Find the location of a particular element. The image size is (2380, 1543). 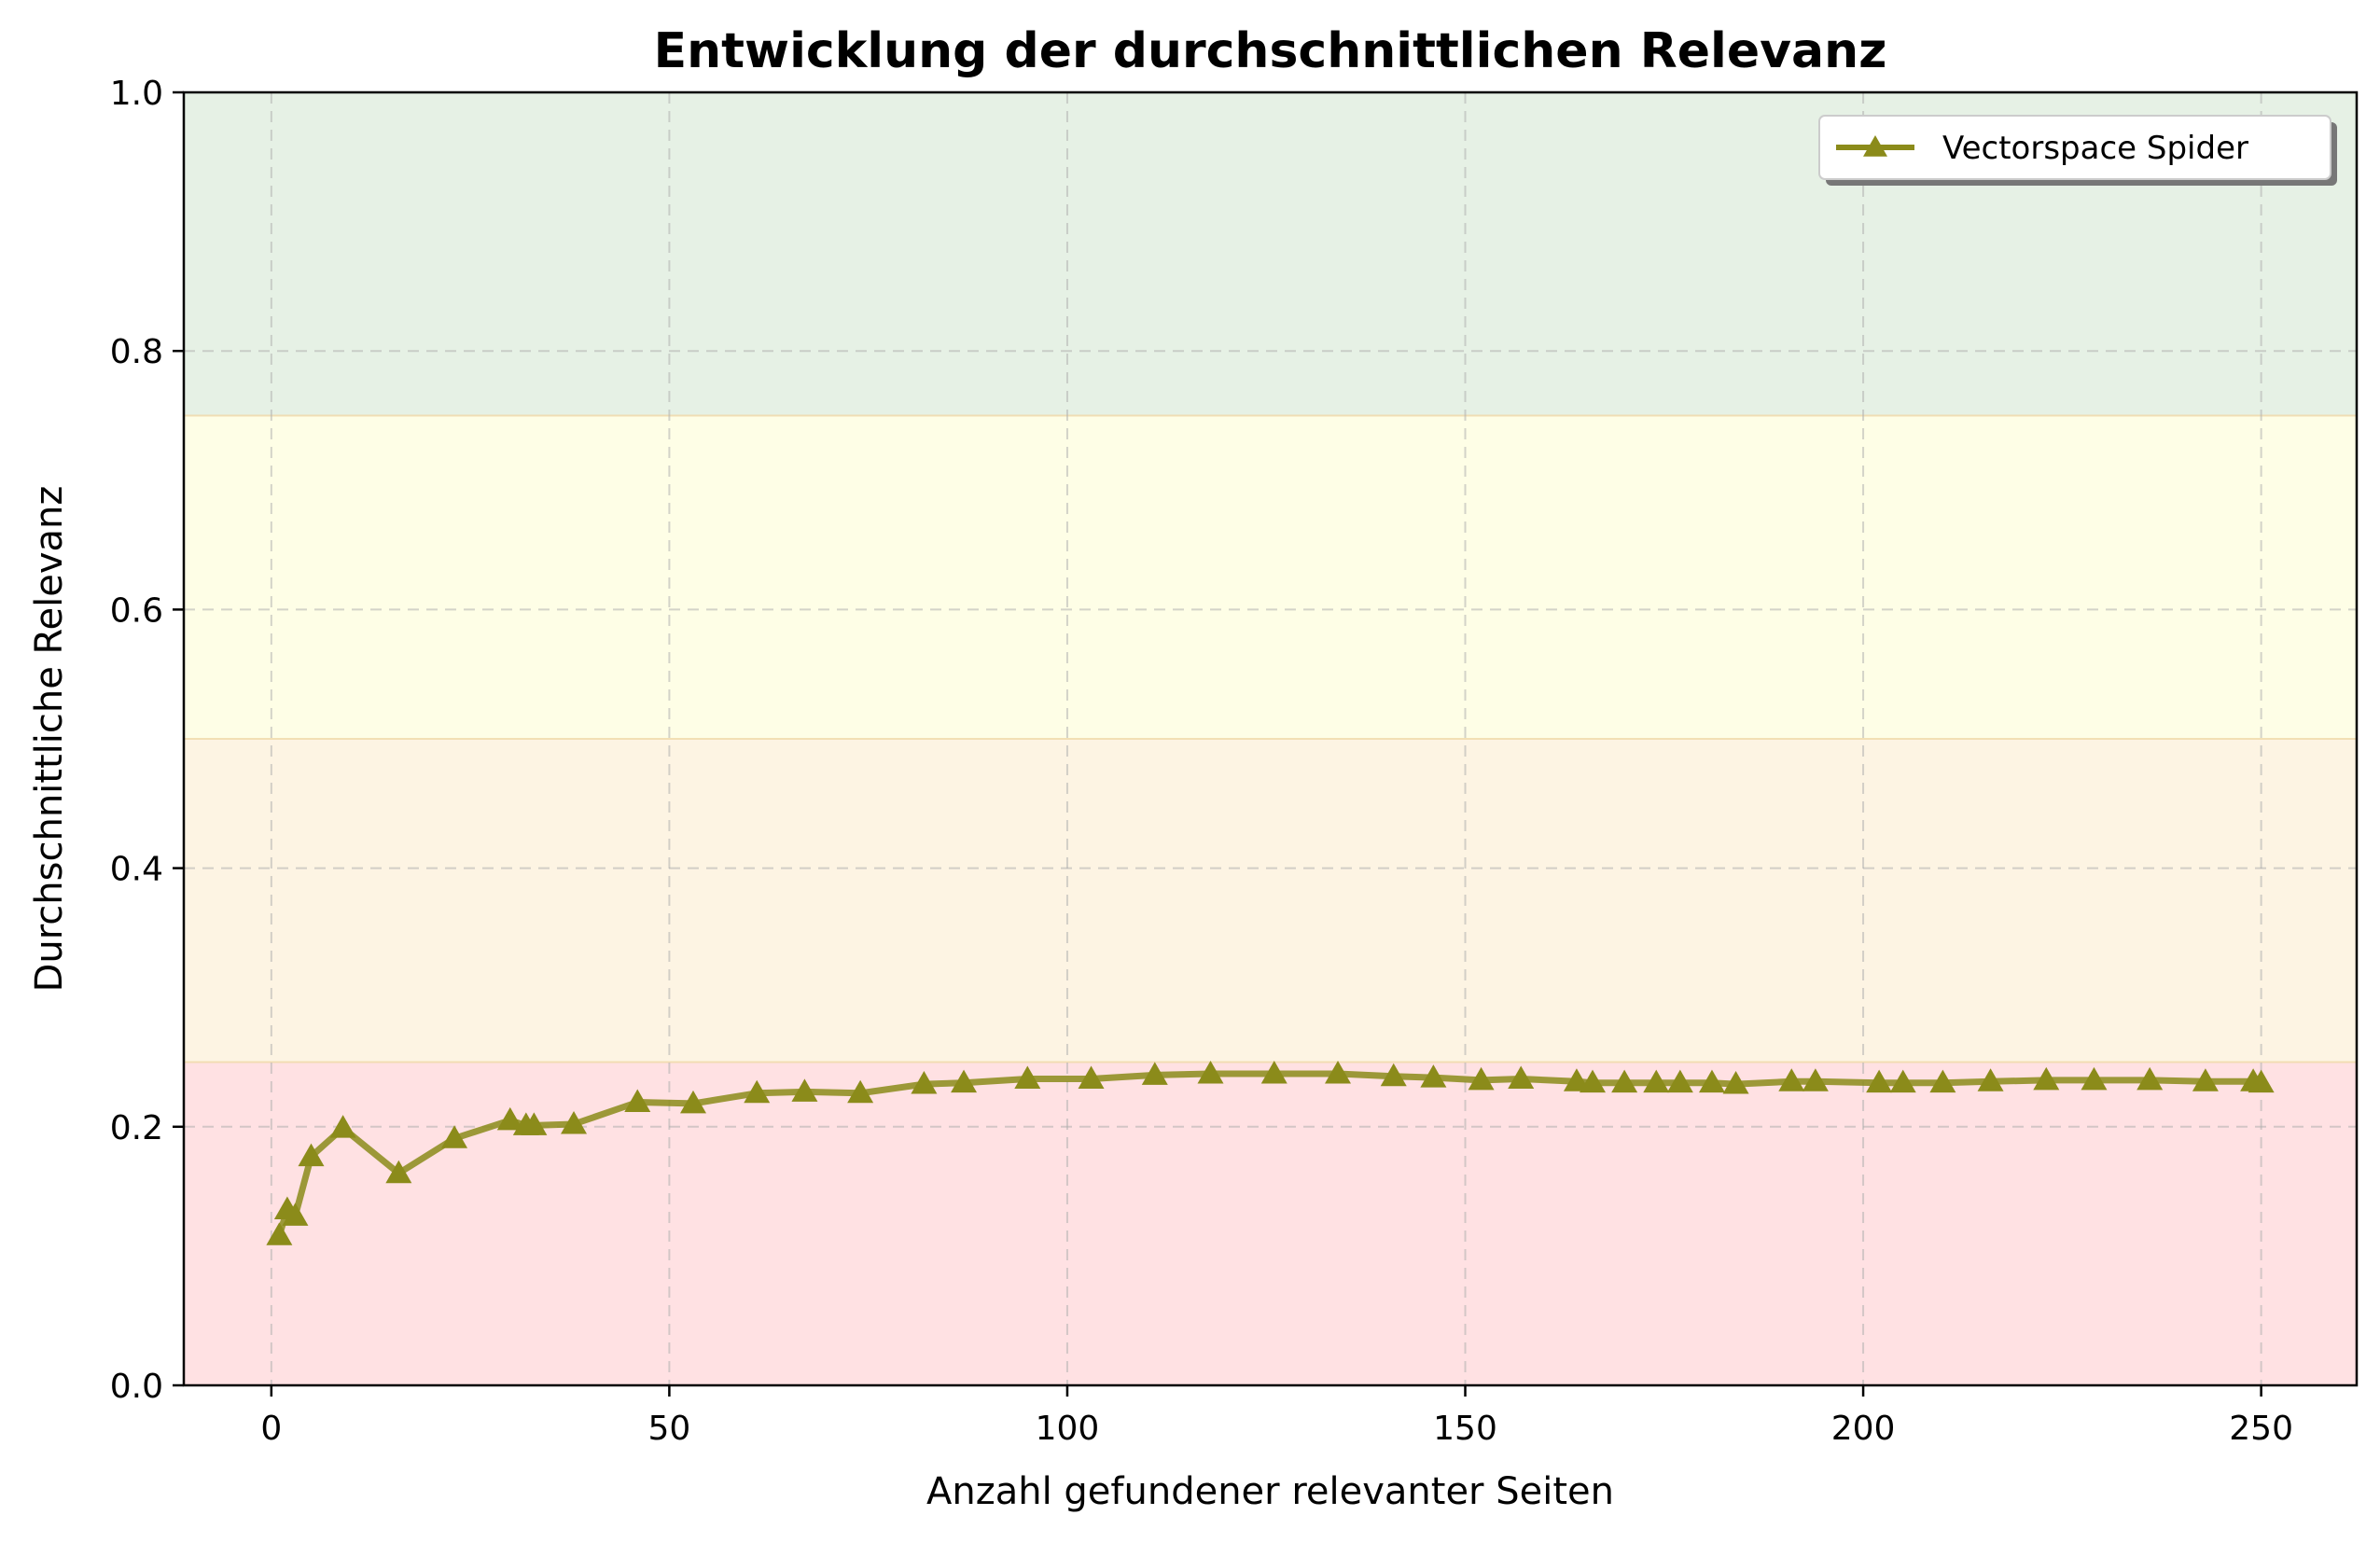

x-tick-label: 150 is located at coordinates (1465, 1429).